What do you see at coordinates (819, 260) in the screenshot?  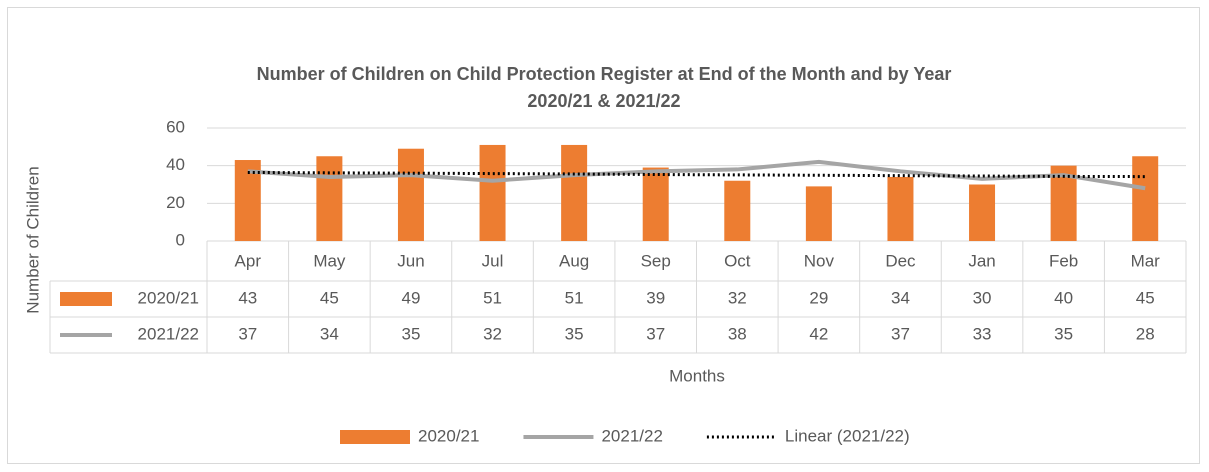 I see `x-tick-label: Nov` at bounding box center [819, 260].